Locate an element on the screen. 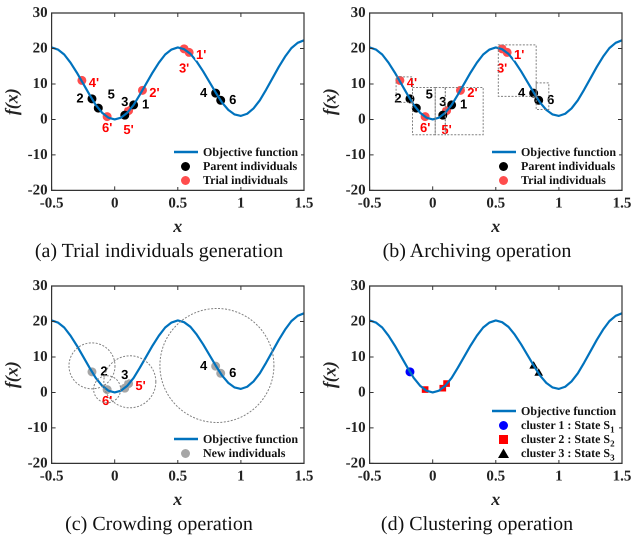 Image resolution: width=636 pixels, height=546 pixels. legend-label: New individuals is located at coordinates (244, 453).